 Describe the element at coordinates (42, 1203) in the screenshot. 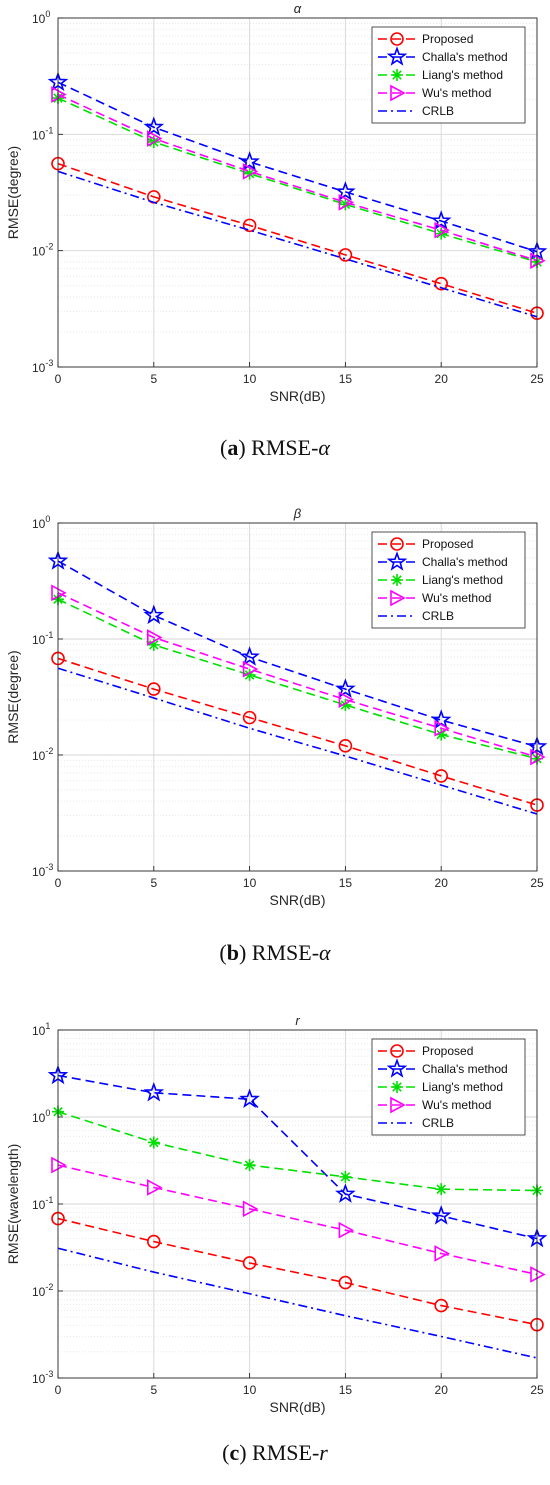

I see `chart-3-y-tick-label: 10⁻¹` at that location.